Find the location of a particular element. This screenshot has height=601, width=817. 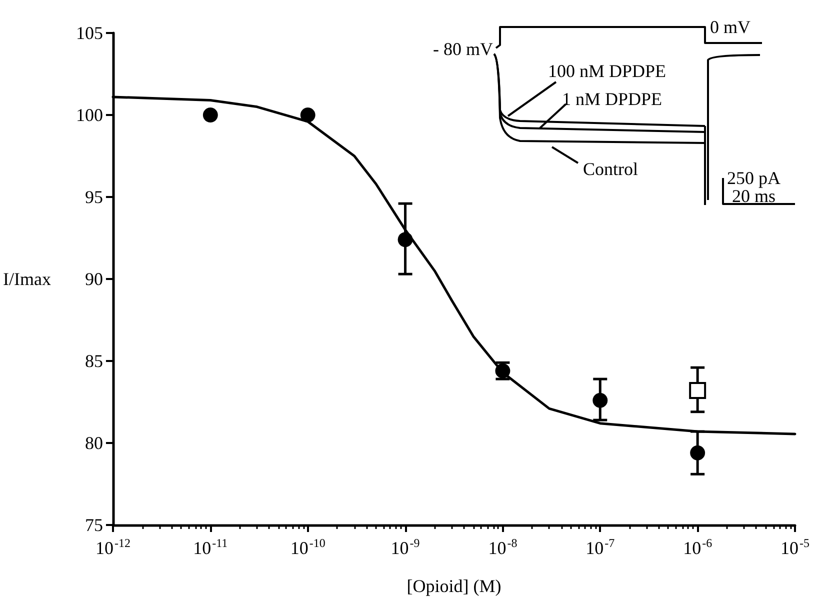

annotation: - 80 mV is located at coordinates (463, 49).